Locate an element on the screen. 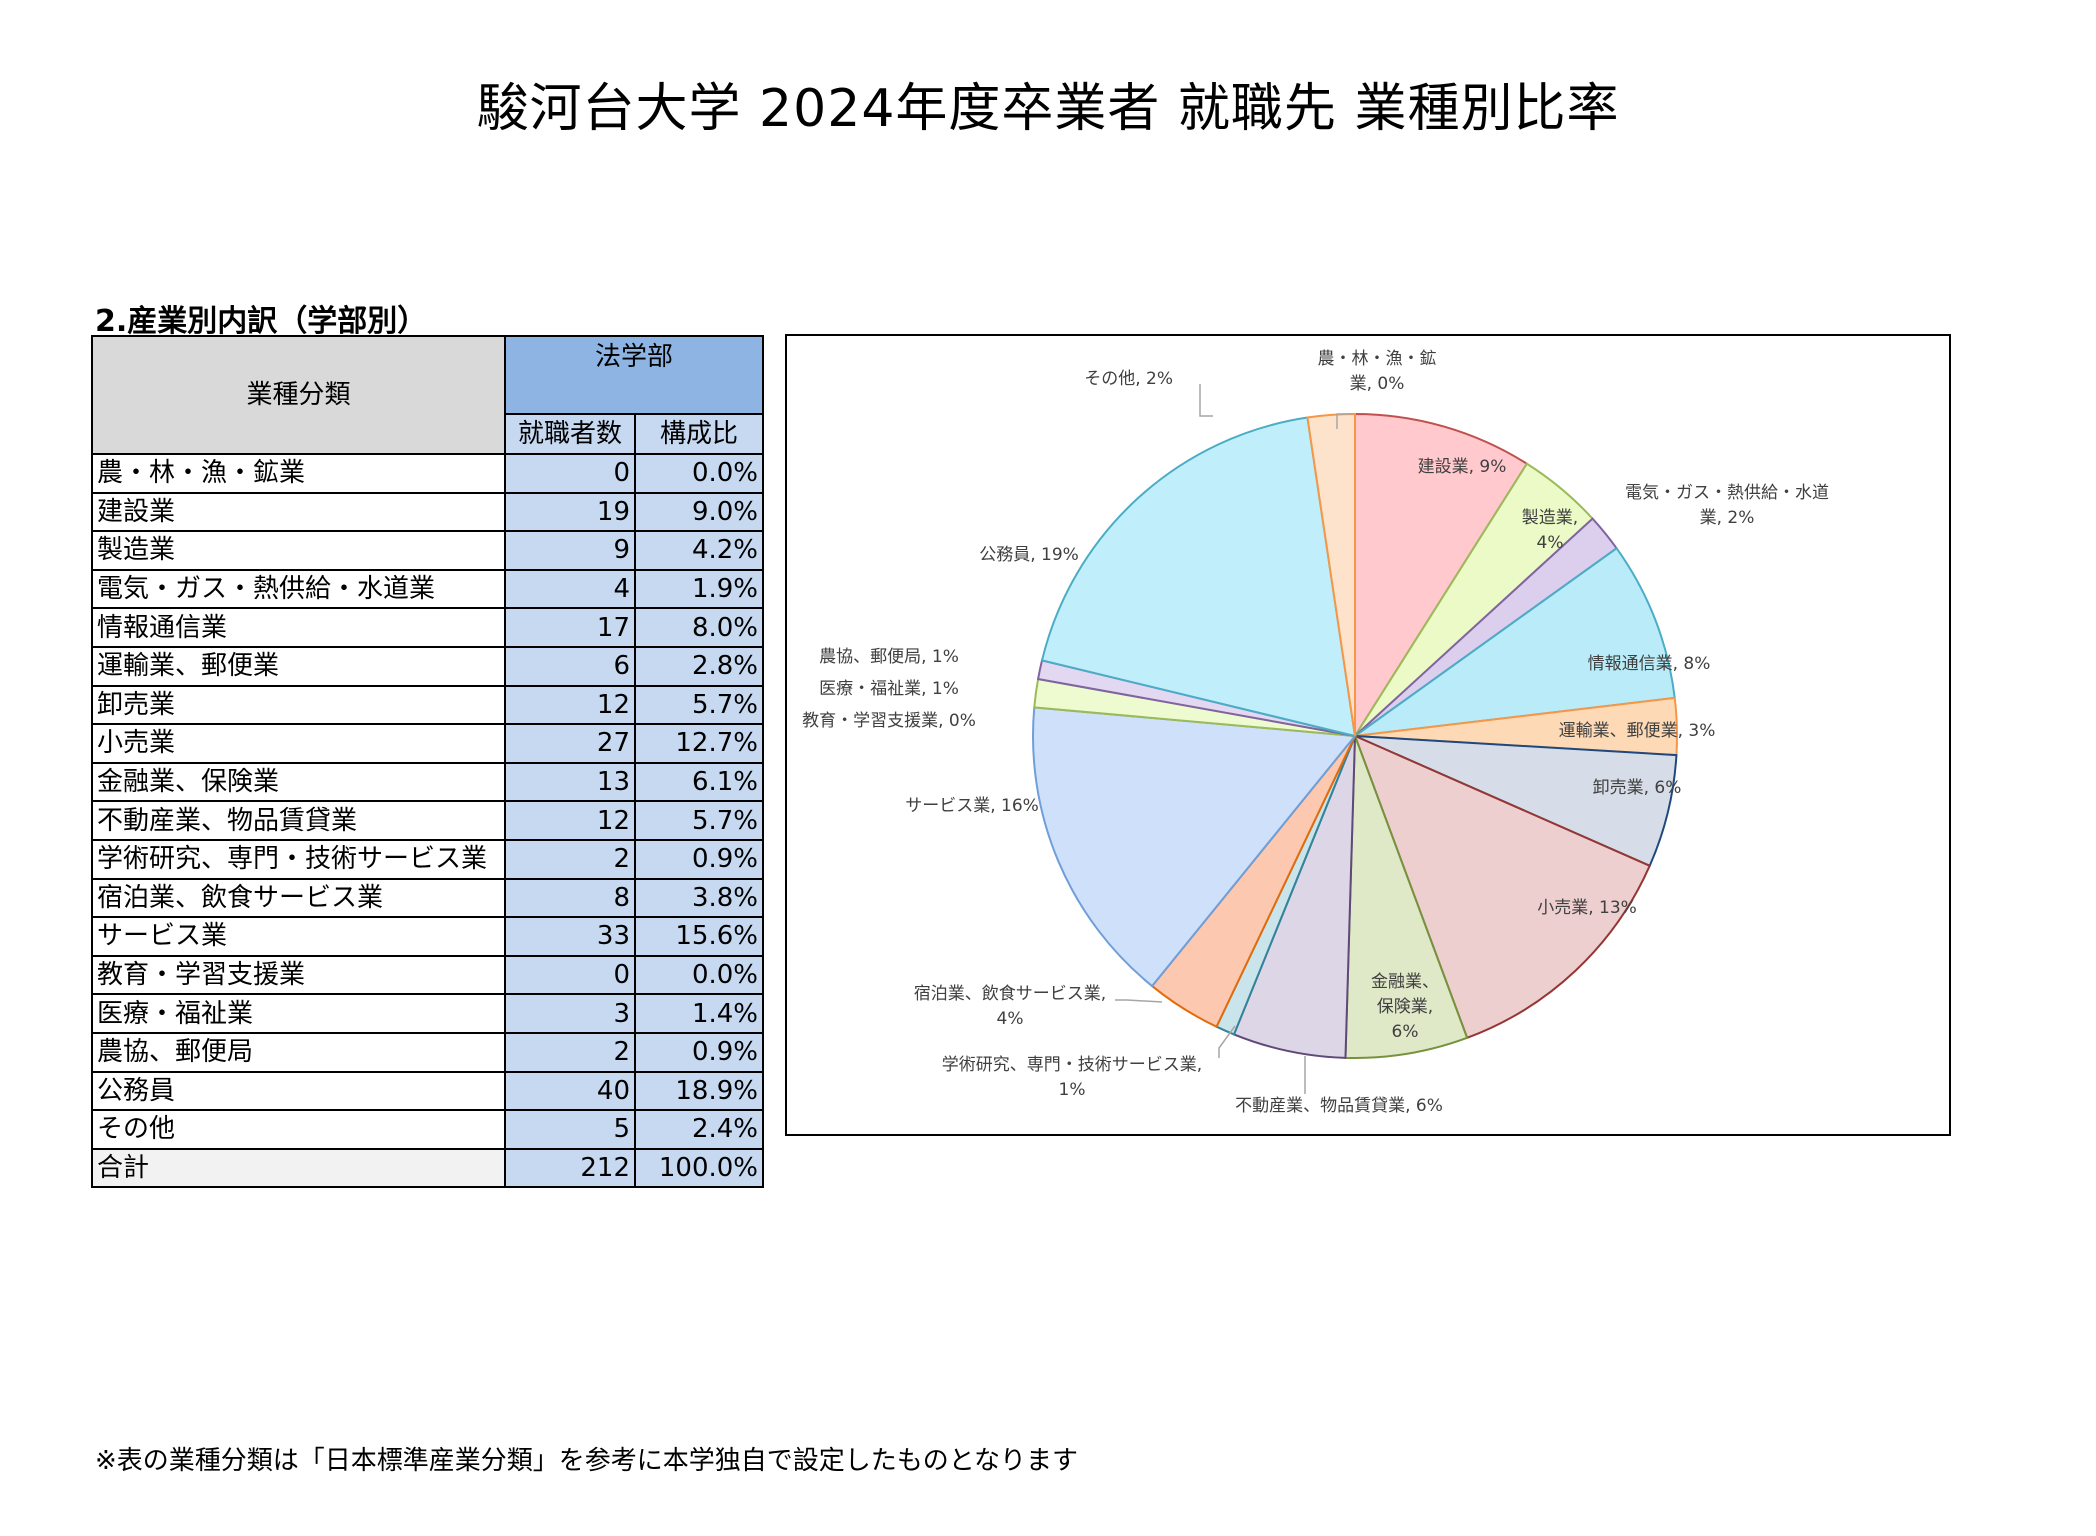  pie-label-13: 教育・学習支援業, 0% is located at coordinates (889, 721).